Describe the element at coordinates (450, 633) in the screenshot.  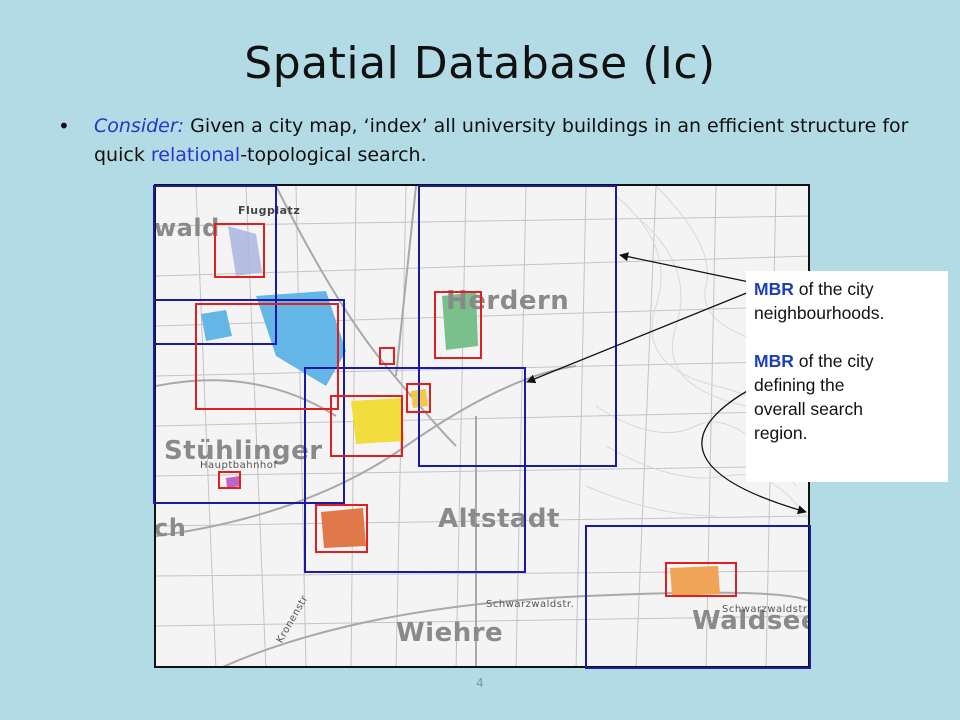
I see `map-label-wiehre: Wiehre` at that location.